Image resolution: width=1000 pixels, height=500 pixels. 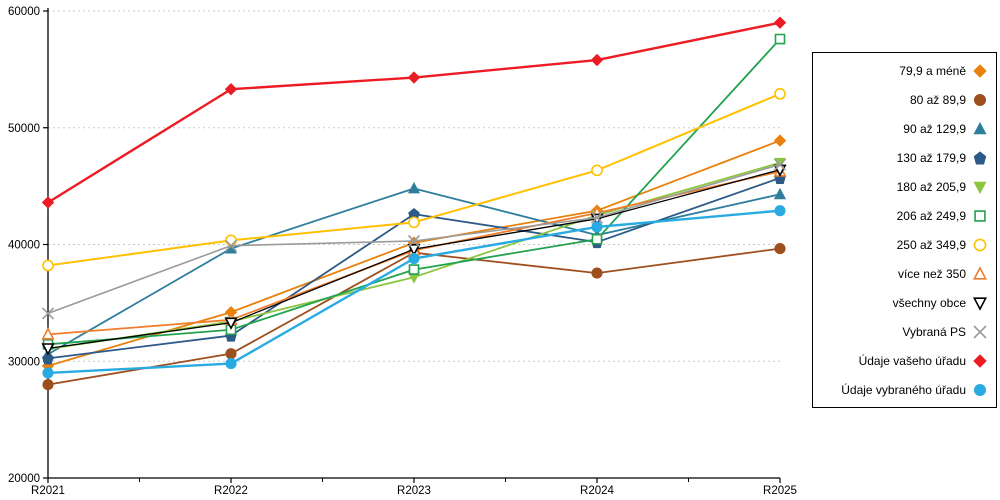 I want to click on legend-item-7: více než 350, so click(x=902, y=273).